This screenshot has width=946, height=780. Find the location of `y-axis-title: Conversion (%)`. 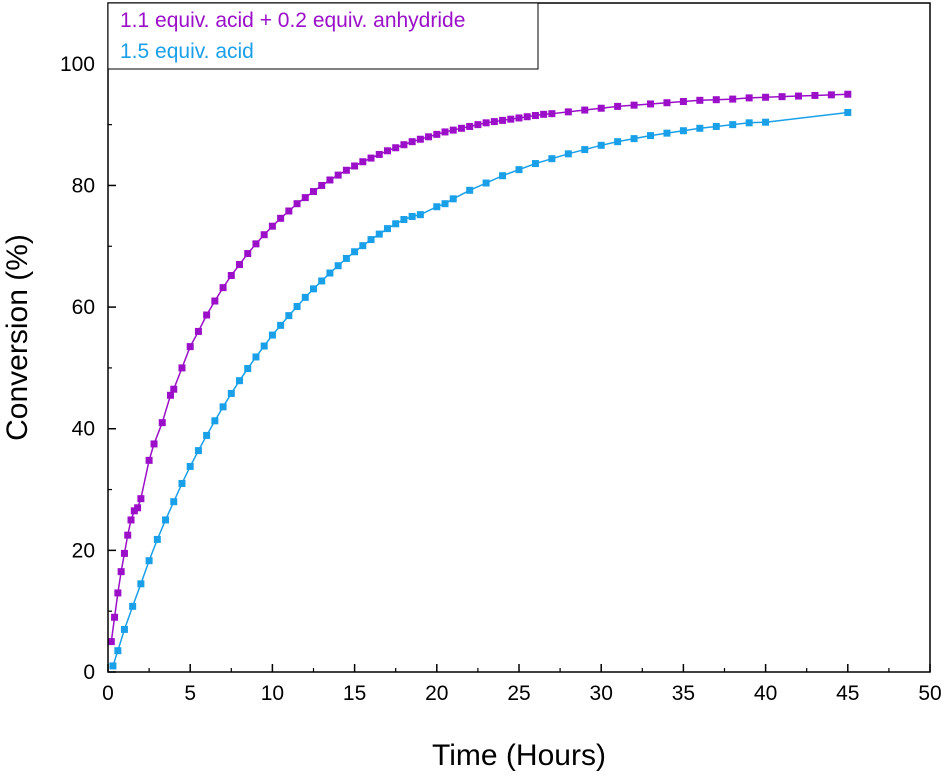

y-axis-title: Conversion (%) is located at coordinates (17, 337).